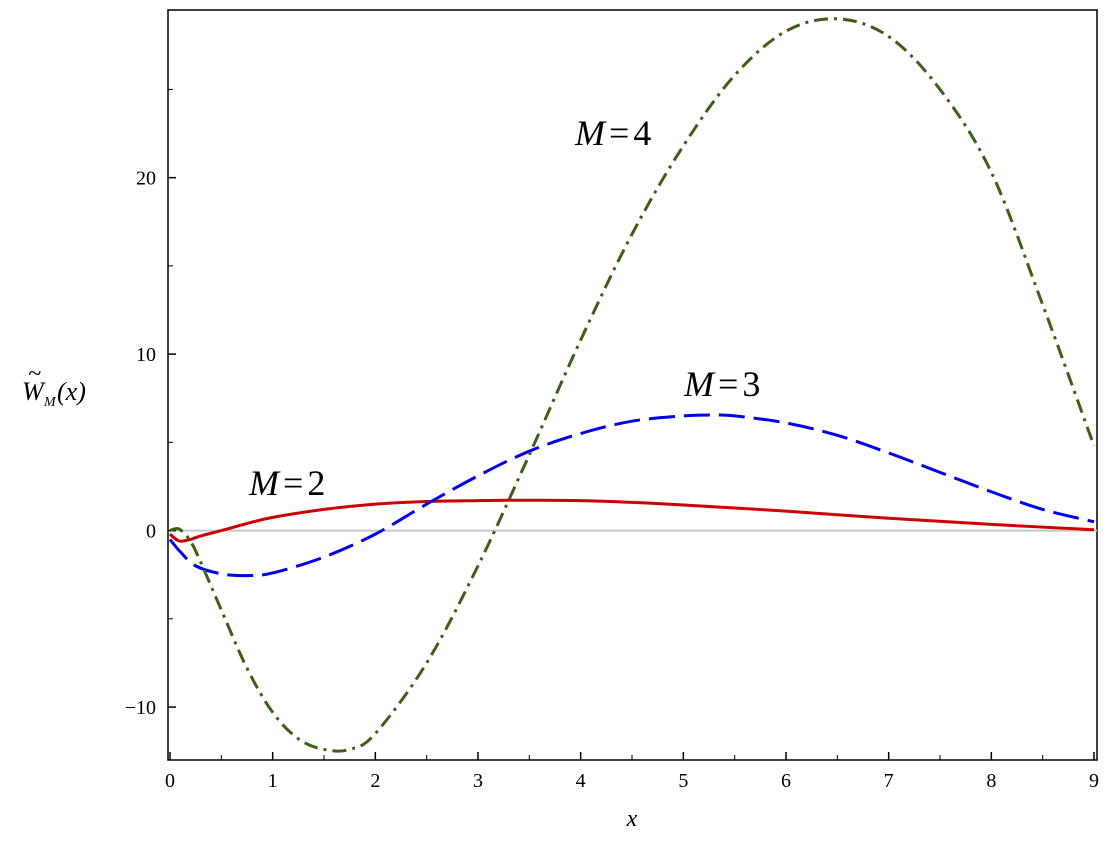 This screenshot has height=842, width=1110. I want to click on x-tick-label: 4, so click(581, 781).